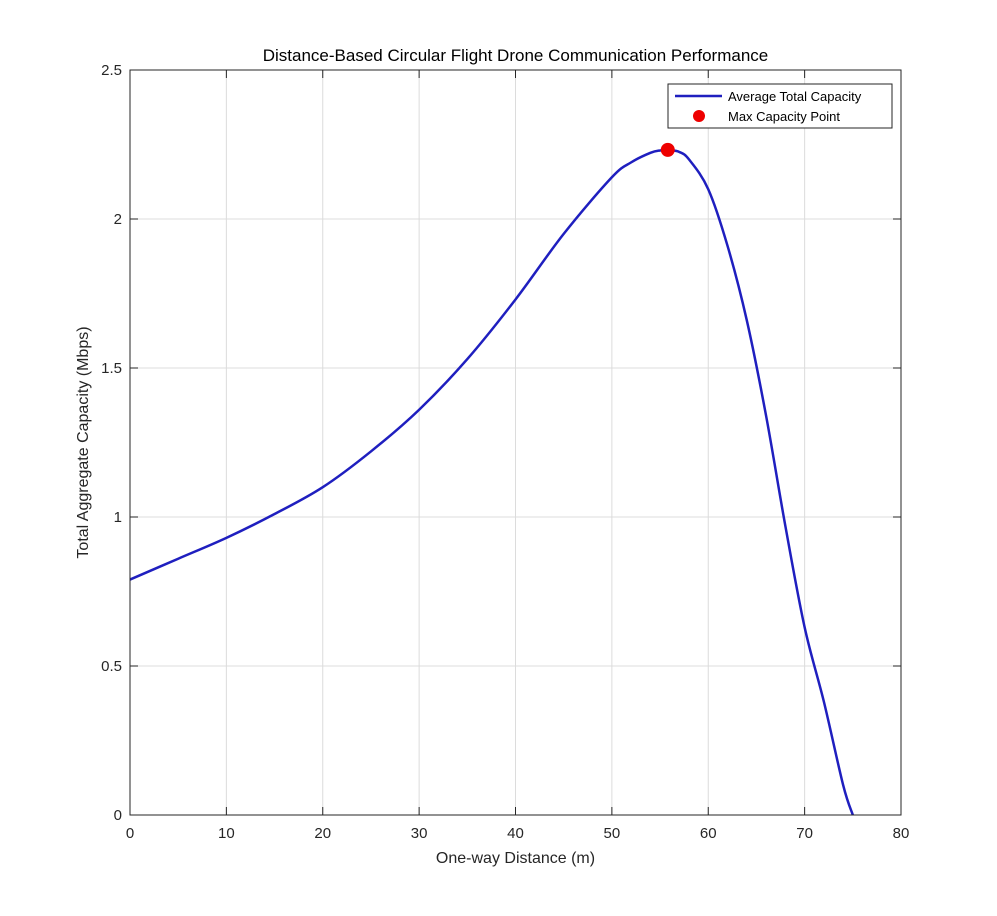 The height and width of the screenshot is (916, 997). Describe the element at coordinates (226, 833) in the screenshot. I see `x-tick-label: 10` at that location.